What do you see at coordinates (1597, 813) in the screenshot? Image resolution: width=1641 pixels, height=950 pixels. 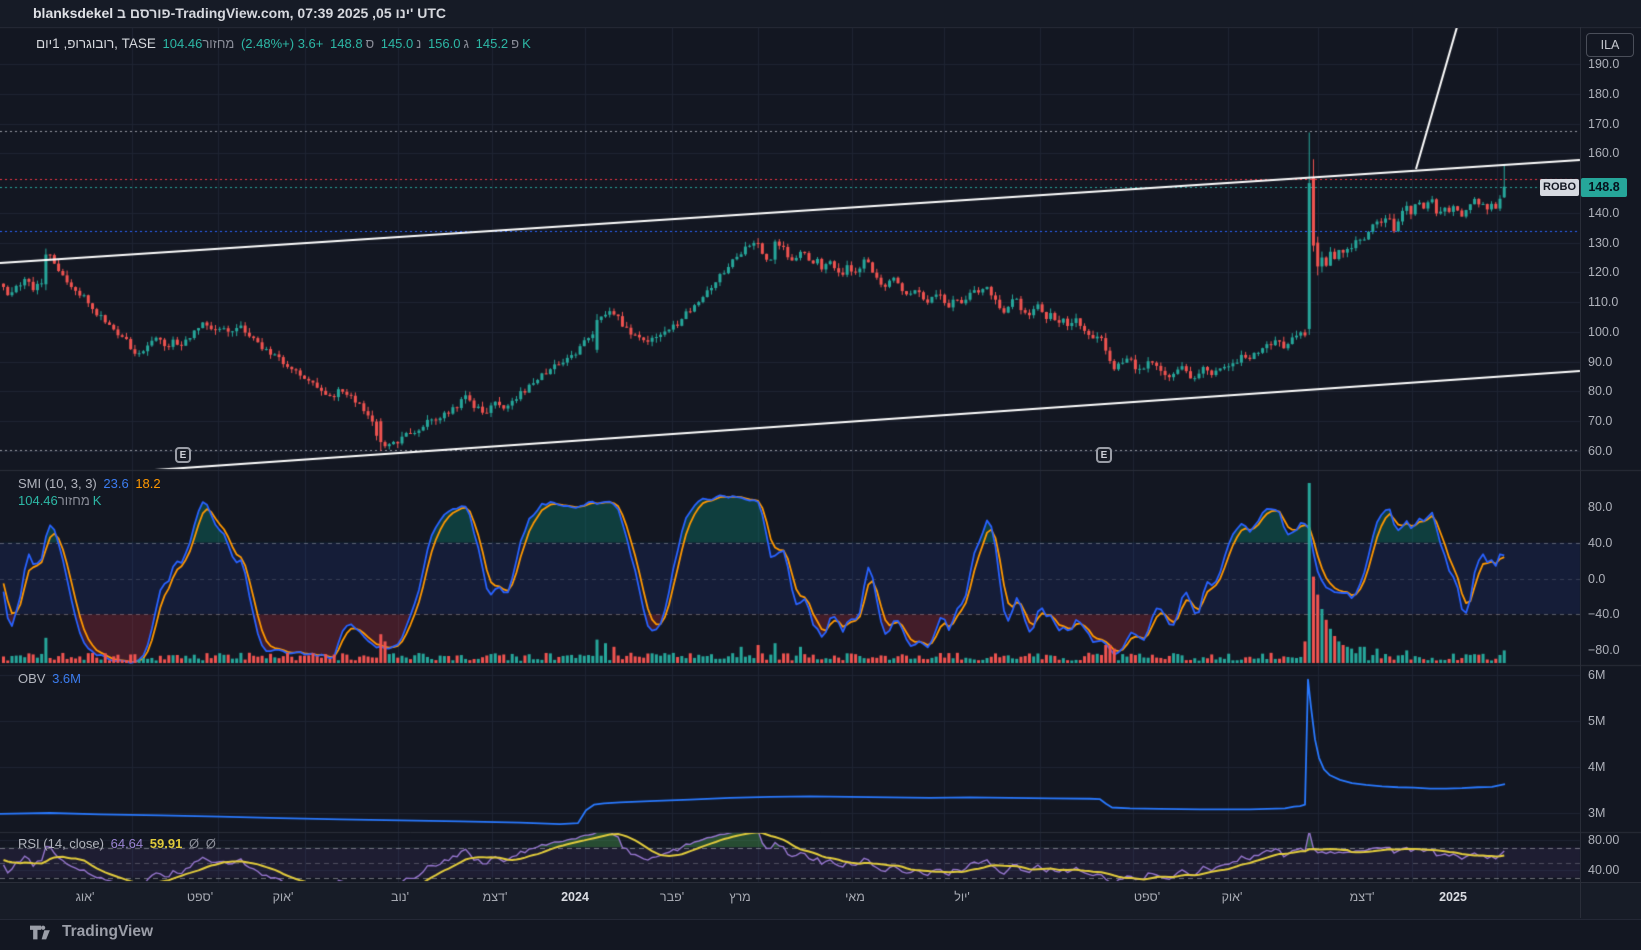 I see `obv-tick: 3M` at bounding box center [1597, 813].